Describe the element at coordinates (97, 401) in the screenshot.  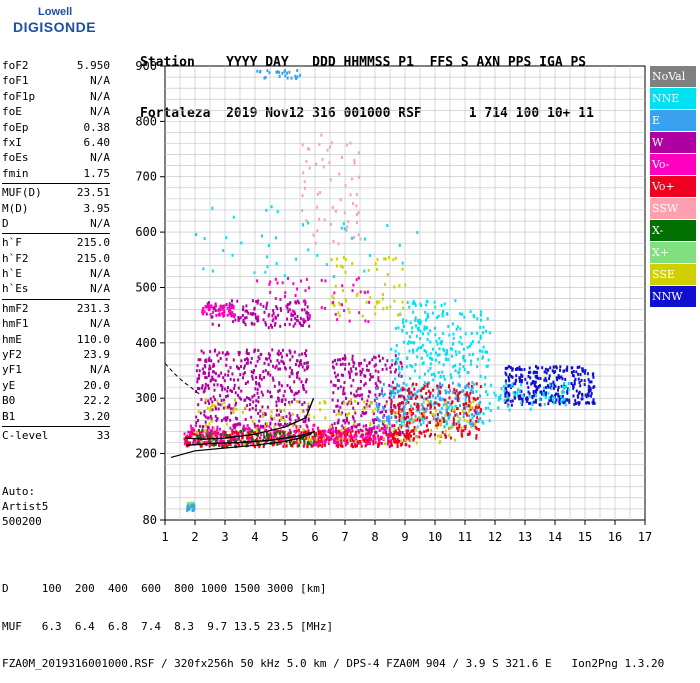
I see `parameter-value: 22.2` at that location.